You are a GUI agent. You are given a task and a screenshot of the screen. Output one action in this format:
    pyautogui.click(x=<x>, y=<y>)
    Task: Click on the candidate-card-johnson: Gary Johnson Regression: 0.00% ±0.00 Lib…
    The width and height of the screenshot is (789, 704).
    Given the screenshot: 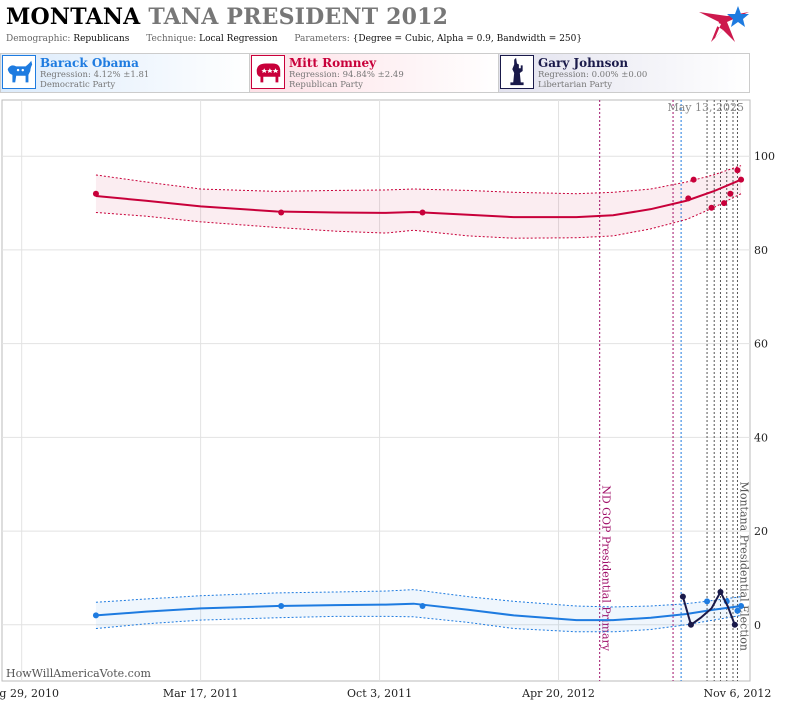 What is the action you would take?
    pyautogui.click(x=624, y=73)
    